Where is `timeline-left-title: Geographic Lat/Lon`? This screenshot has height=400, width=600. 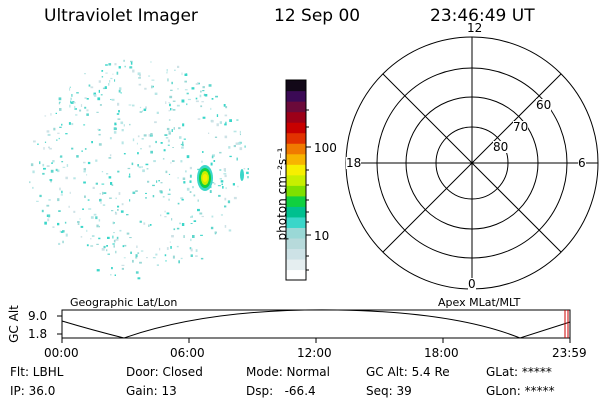
timeline-left-title: Geographic Lat/Lon is located at coordinates (124, 302).